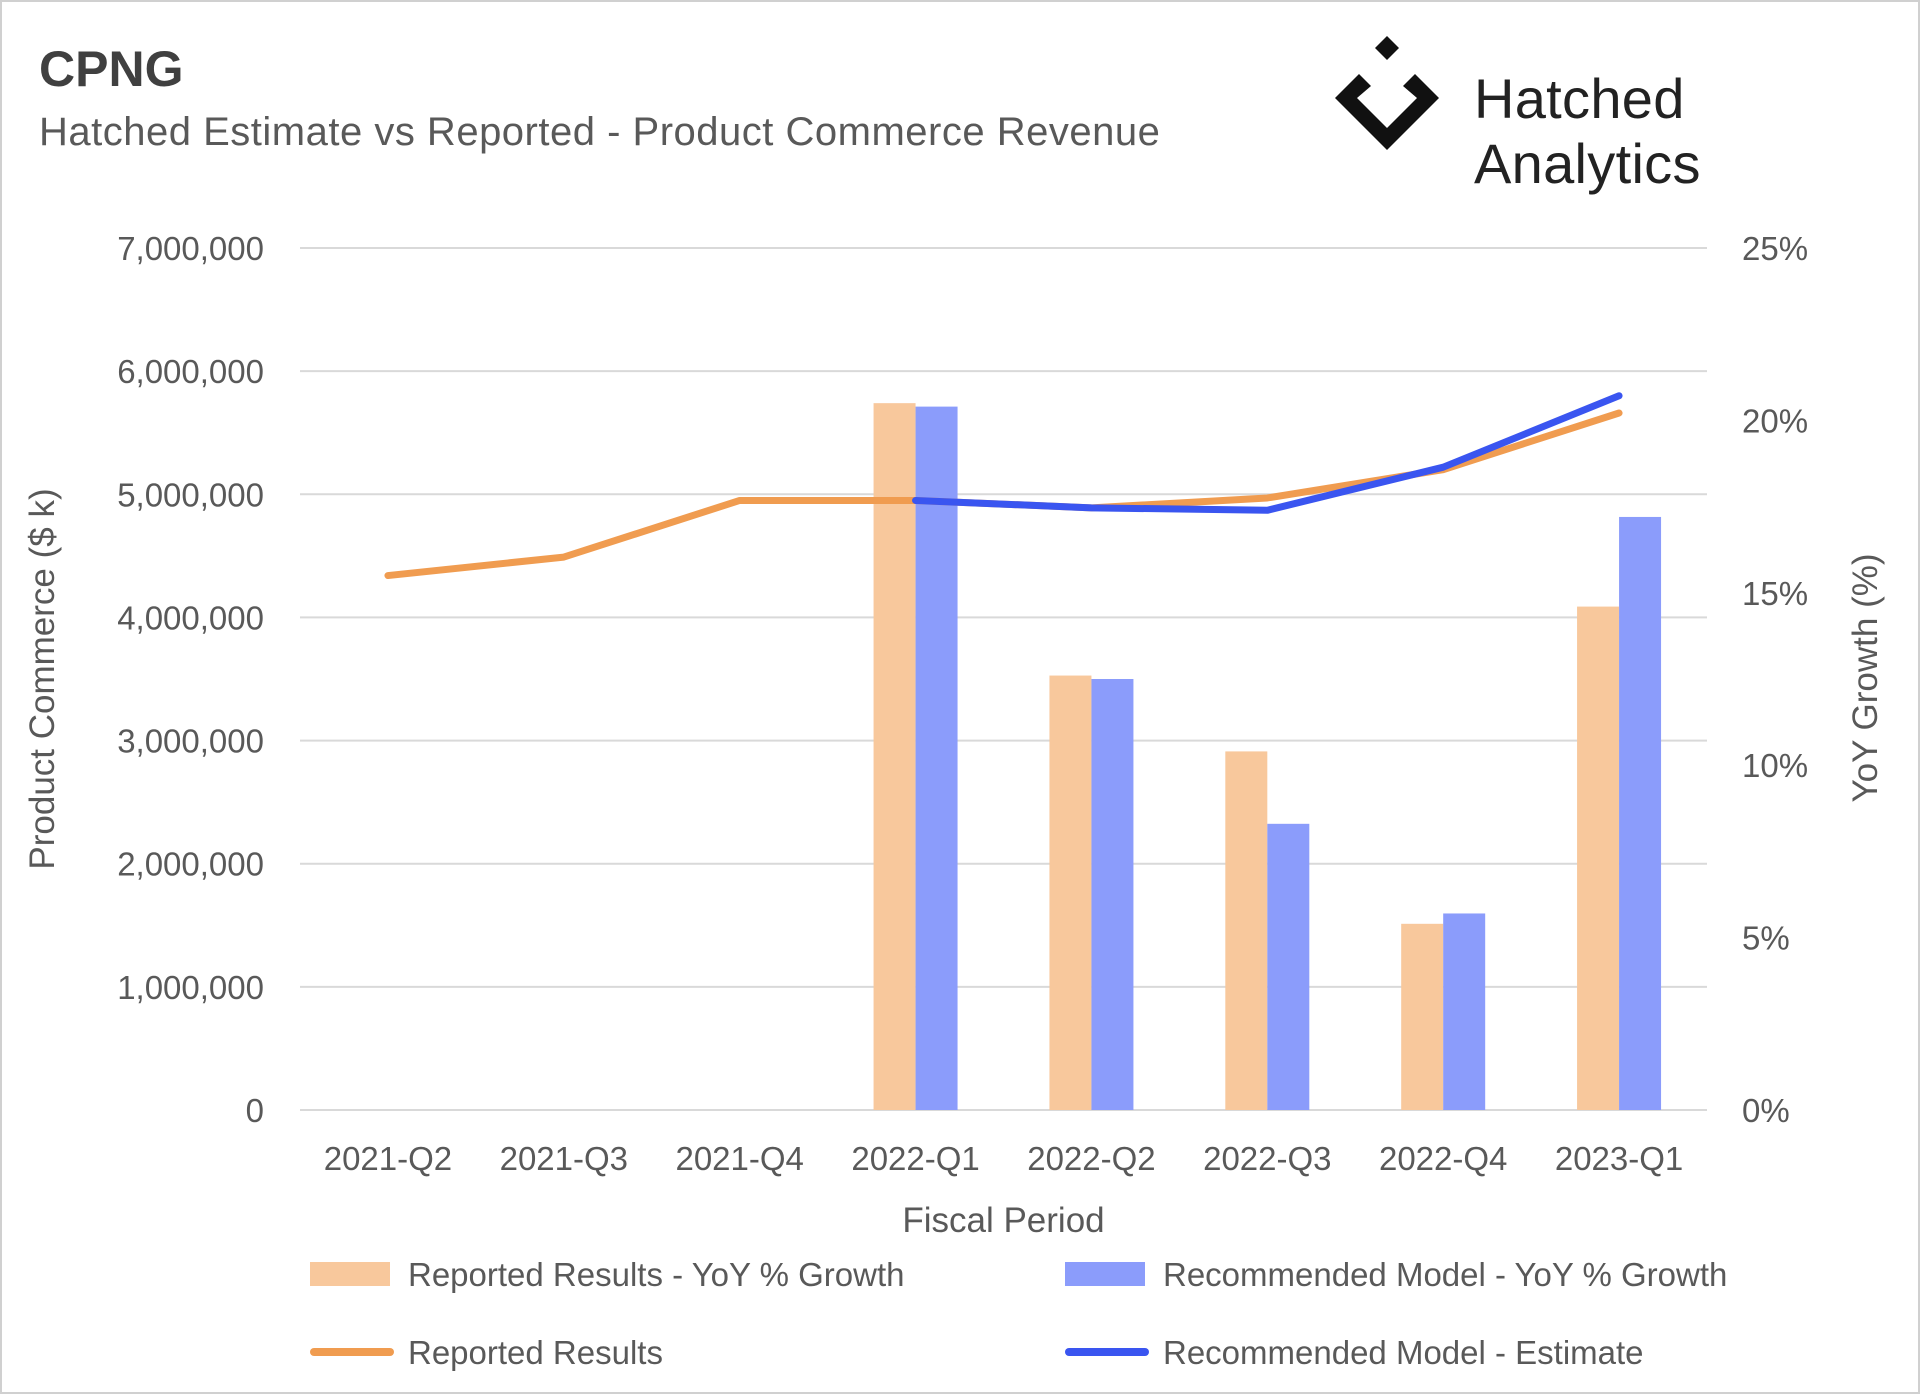 This screenshot has width=1920, height=1394. I want to click on legend-label: Reported Results - YoY % Growth, so click(656, 1274).